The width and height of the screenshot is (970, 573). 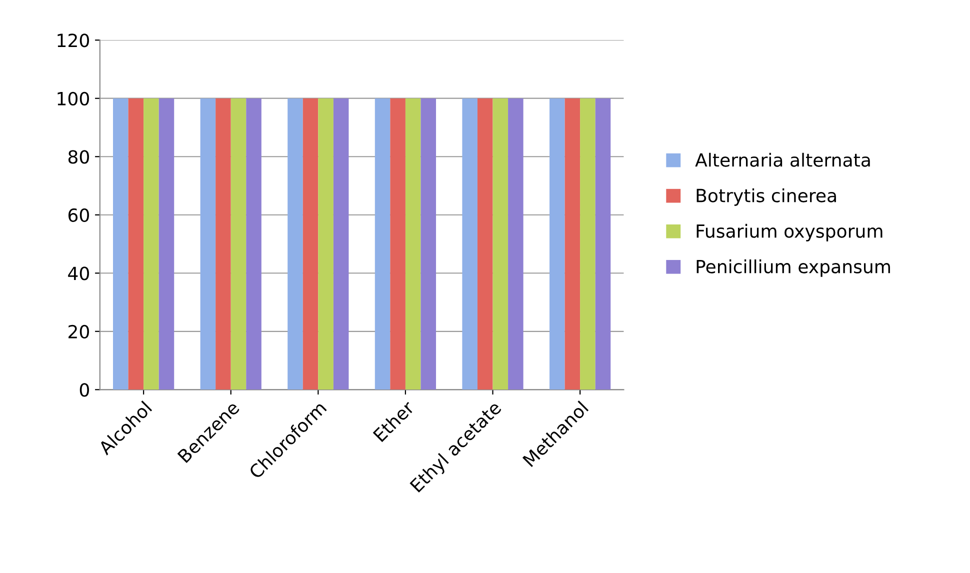 What do you see at coordinates (84, 390) in the screenshot?
I see `y-tick-label: 0` at bounding box center [84, 390].